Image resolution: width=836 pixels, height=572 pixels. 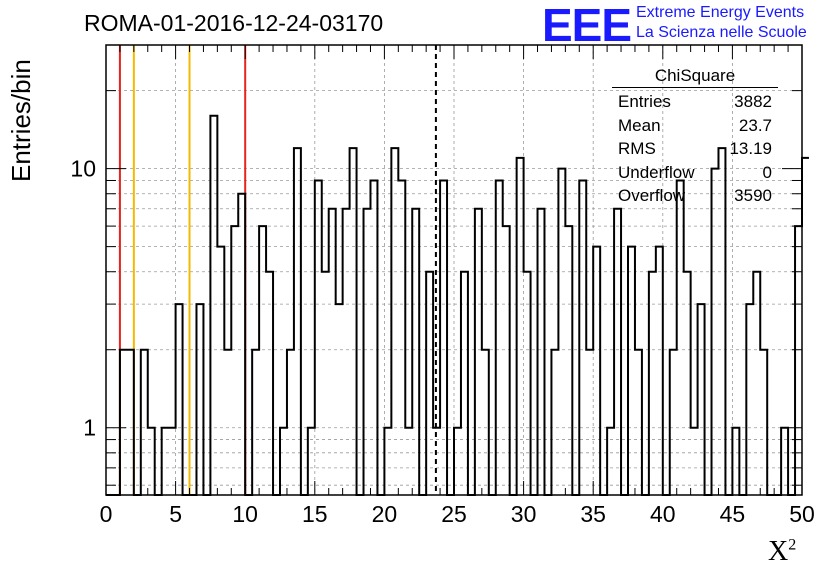 What do you see at coordinates (652, 195) in the screenshot?
I see `stats-label: Overflow` at bounding box center [652, 195].